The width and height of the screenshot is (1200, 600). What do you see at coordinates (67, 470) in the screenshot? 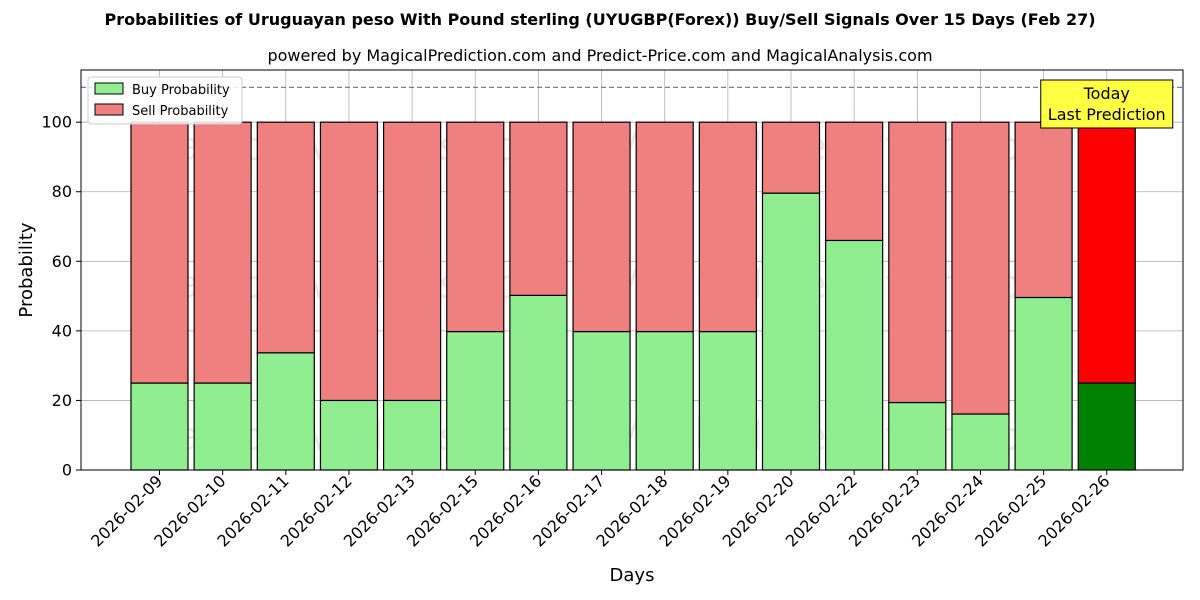
I see `y-tick-label: 0` at bounding box center [67, 470].